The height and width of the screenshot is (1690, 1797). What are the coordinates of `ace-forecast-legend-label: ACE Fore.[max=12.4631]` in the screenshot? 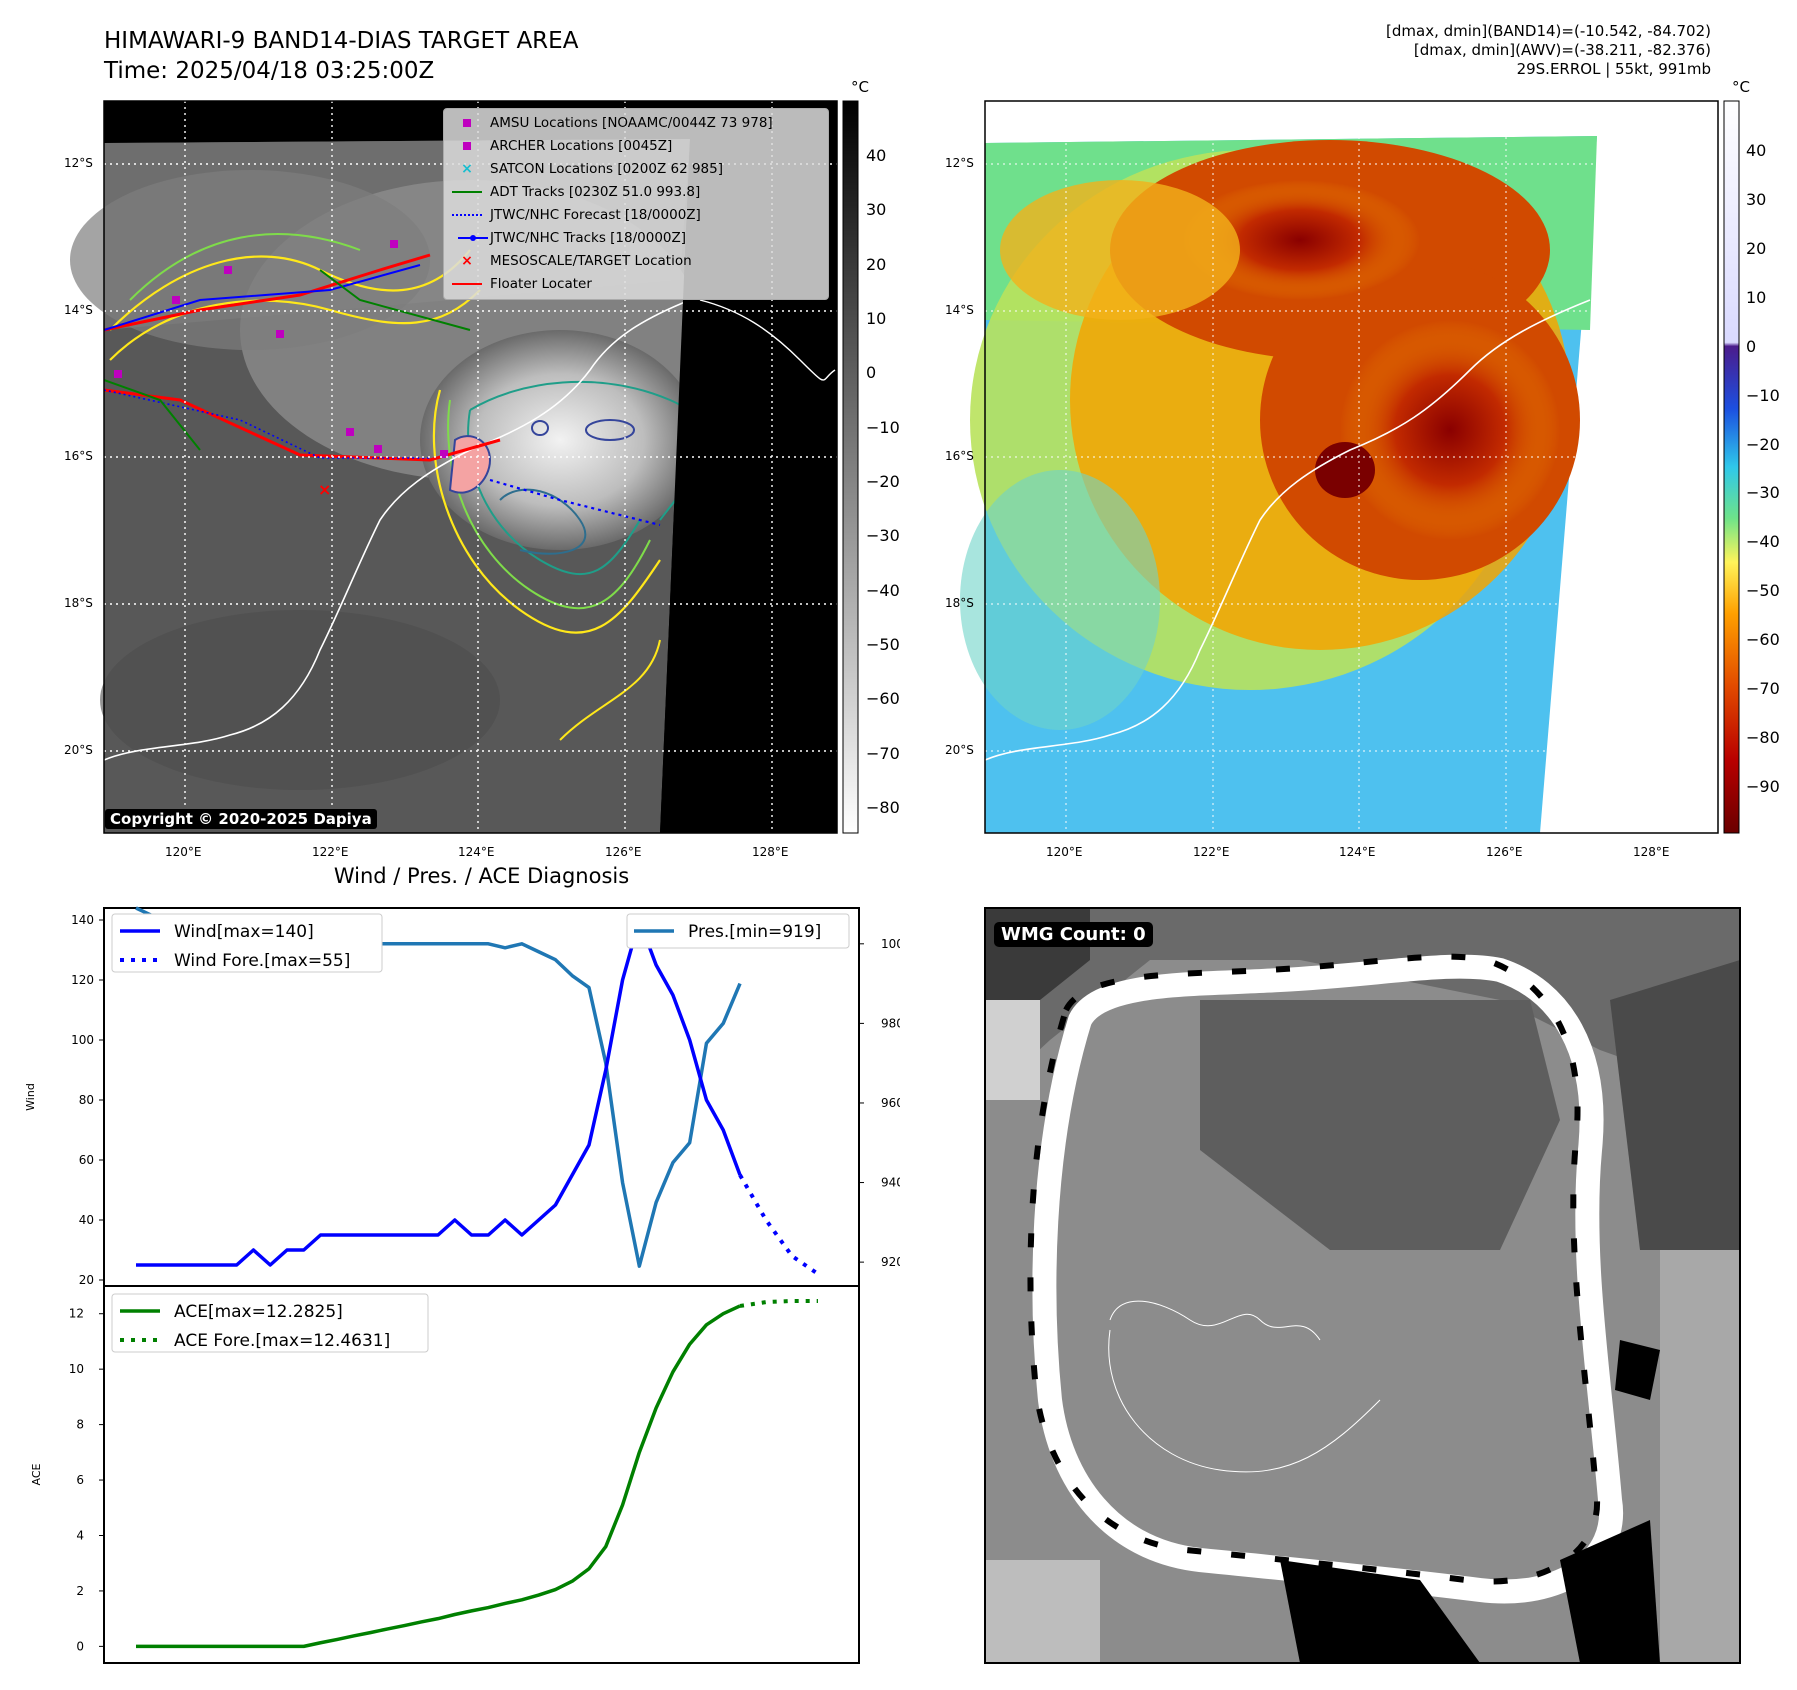 It's located at (282, 1341).